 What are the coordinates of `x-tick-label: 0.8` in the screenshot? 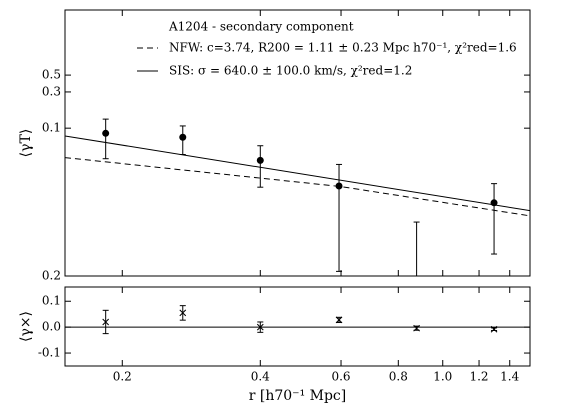 It's located at (398, 377).